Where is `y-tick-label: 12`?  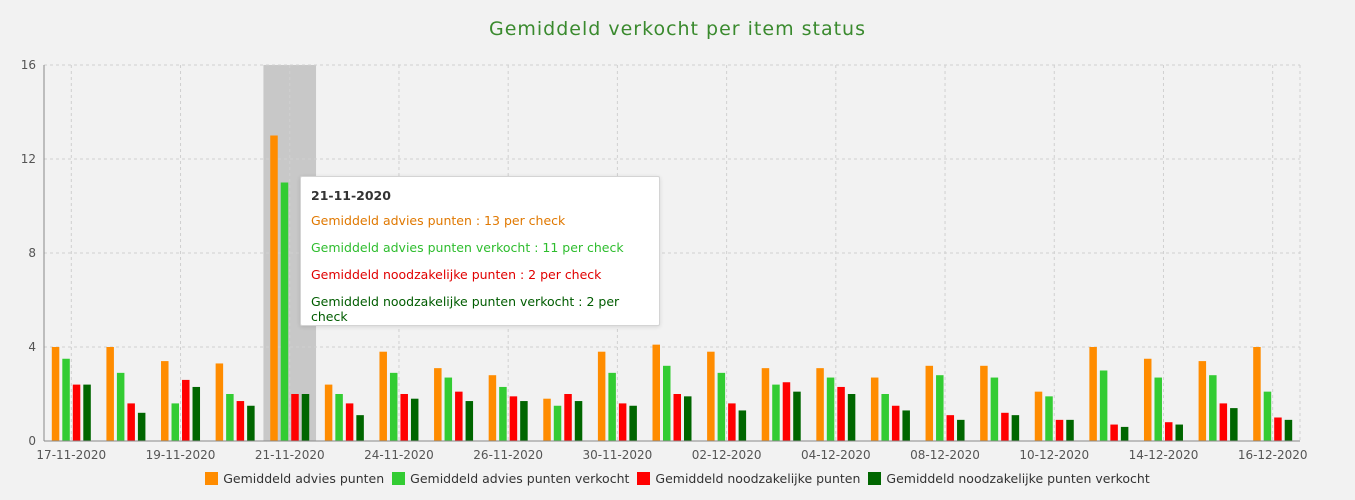 y-tick-label: 12 is located at coordinates (28, 159).